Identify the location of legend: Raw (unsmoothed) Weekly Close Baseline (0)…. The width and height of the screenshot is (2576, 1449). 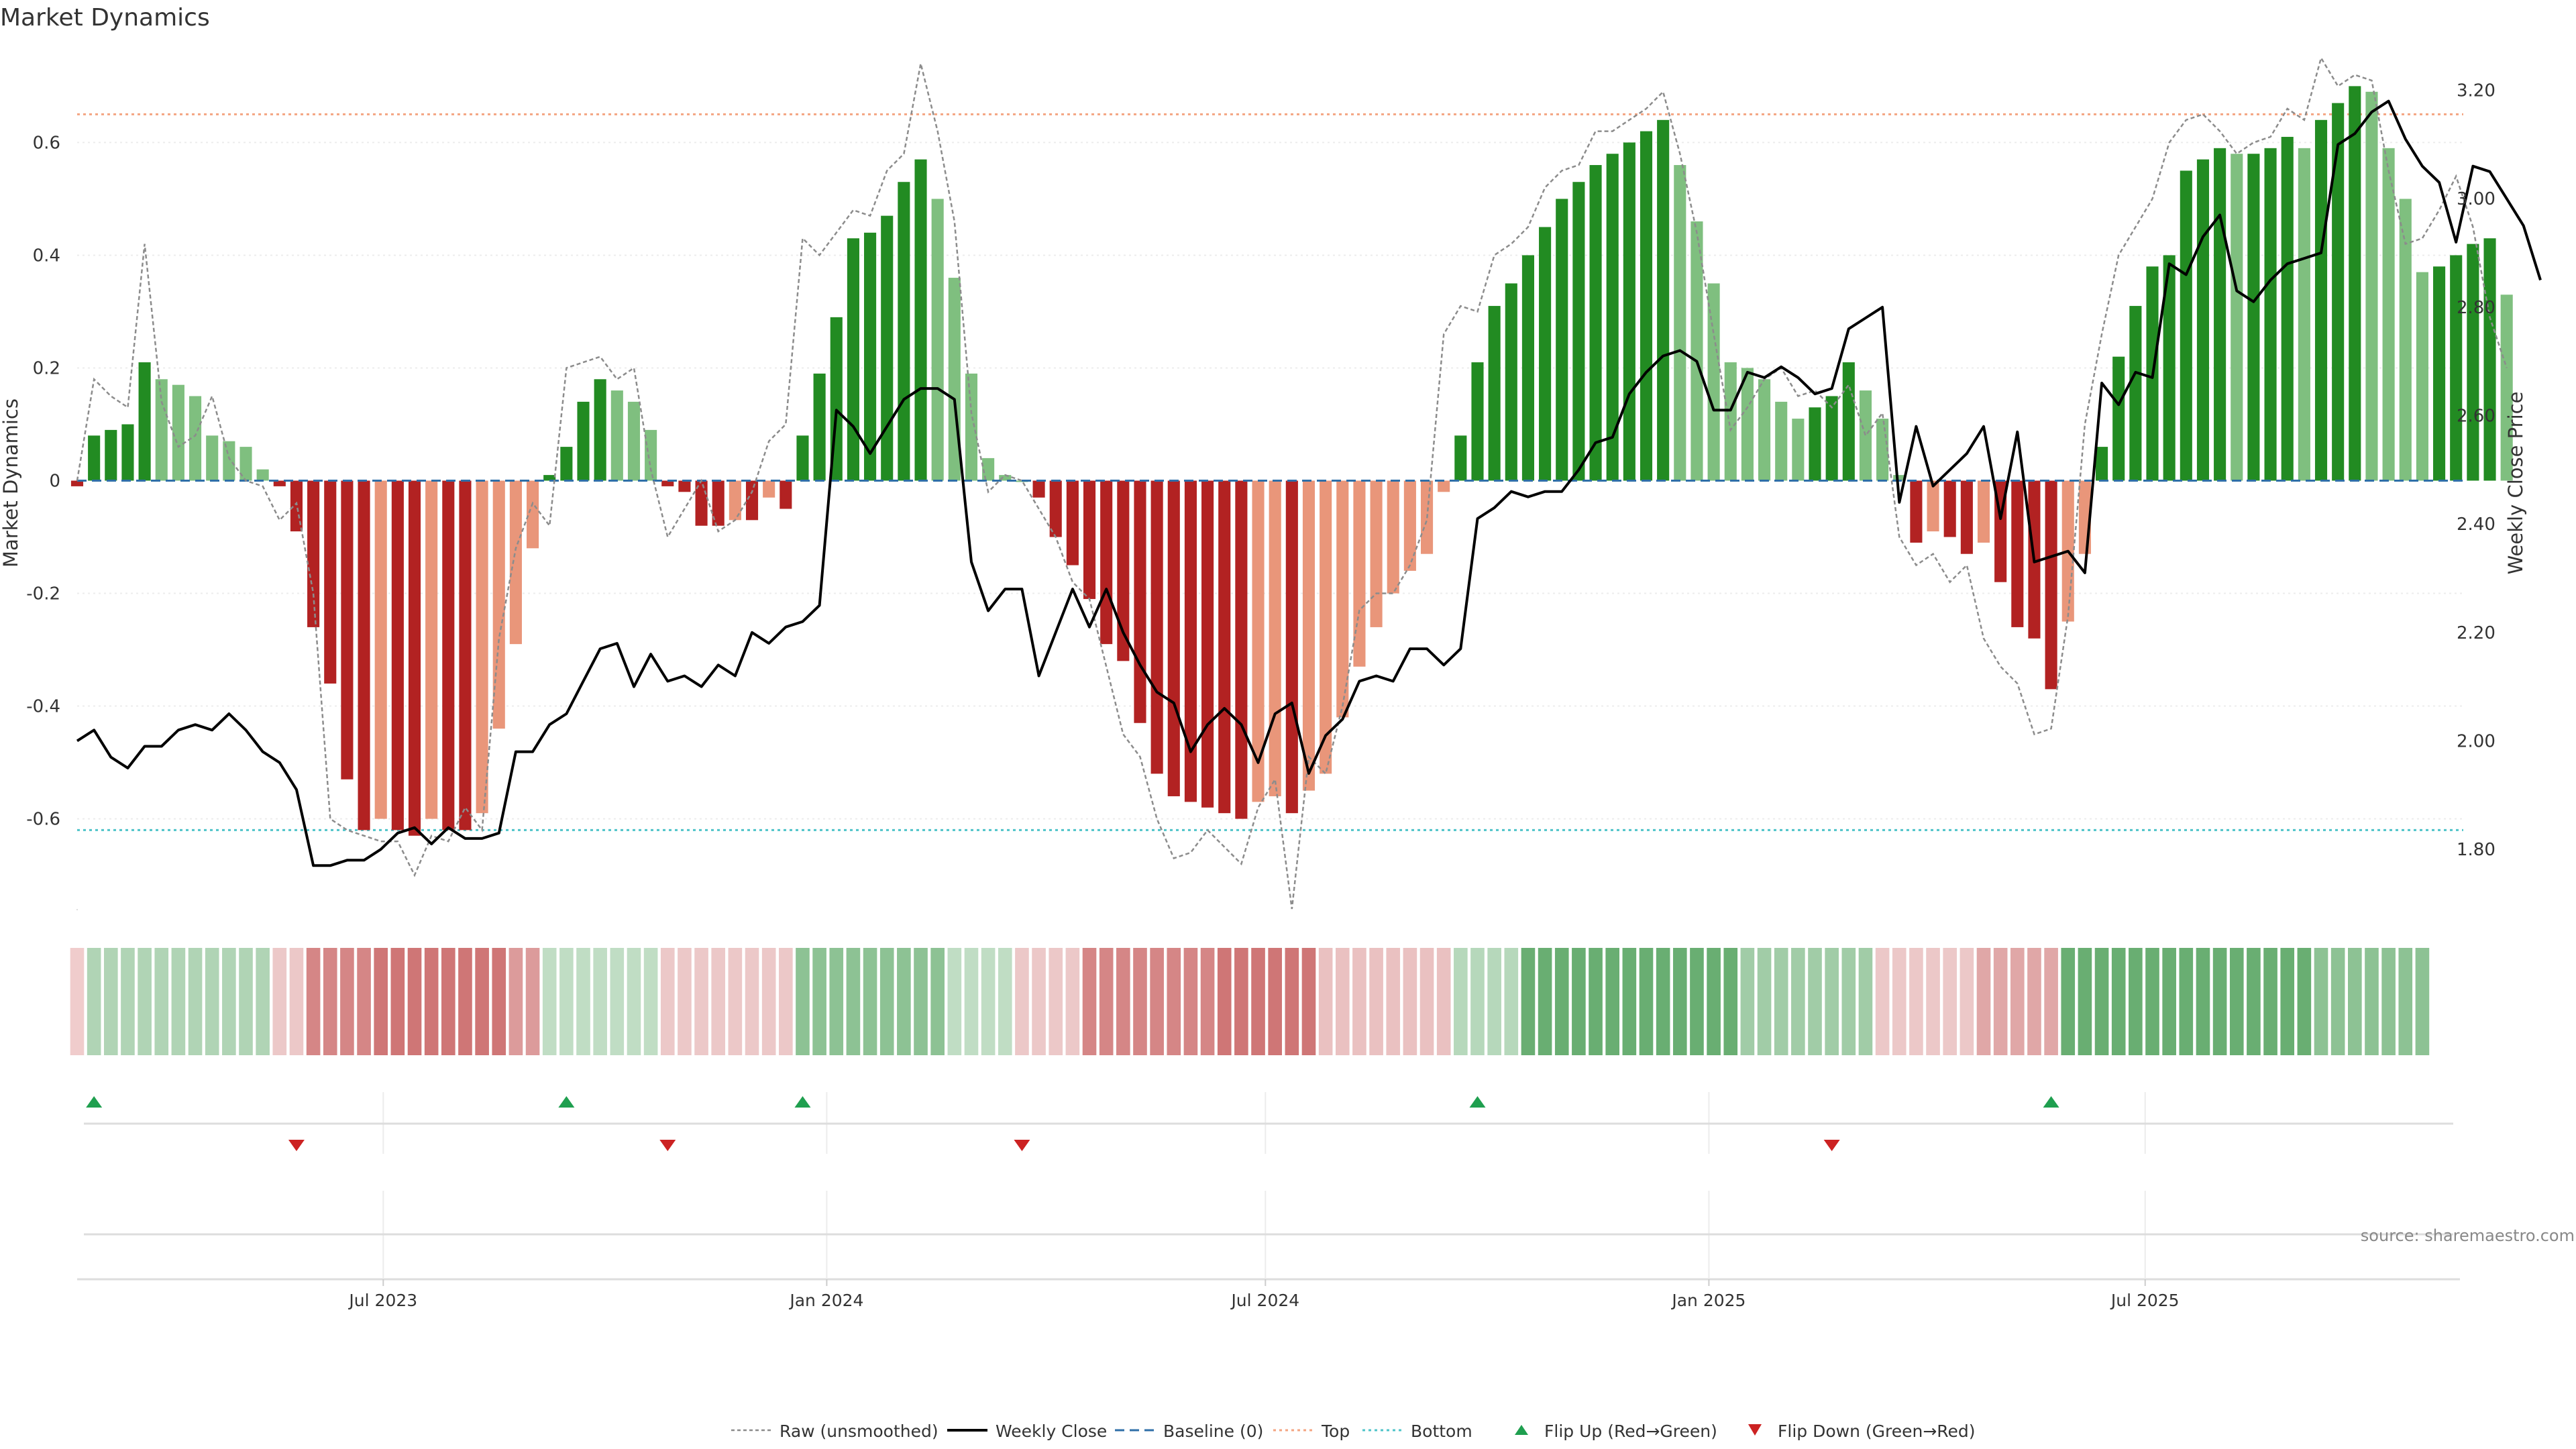
(1353, 1431).